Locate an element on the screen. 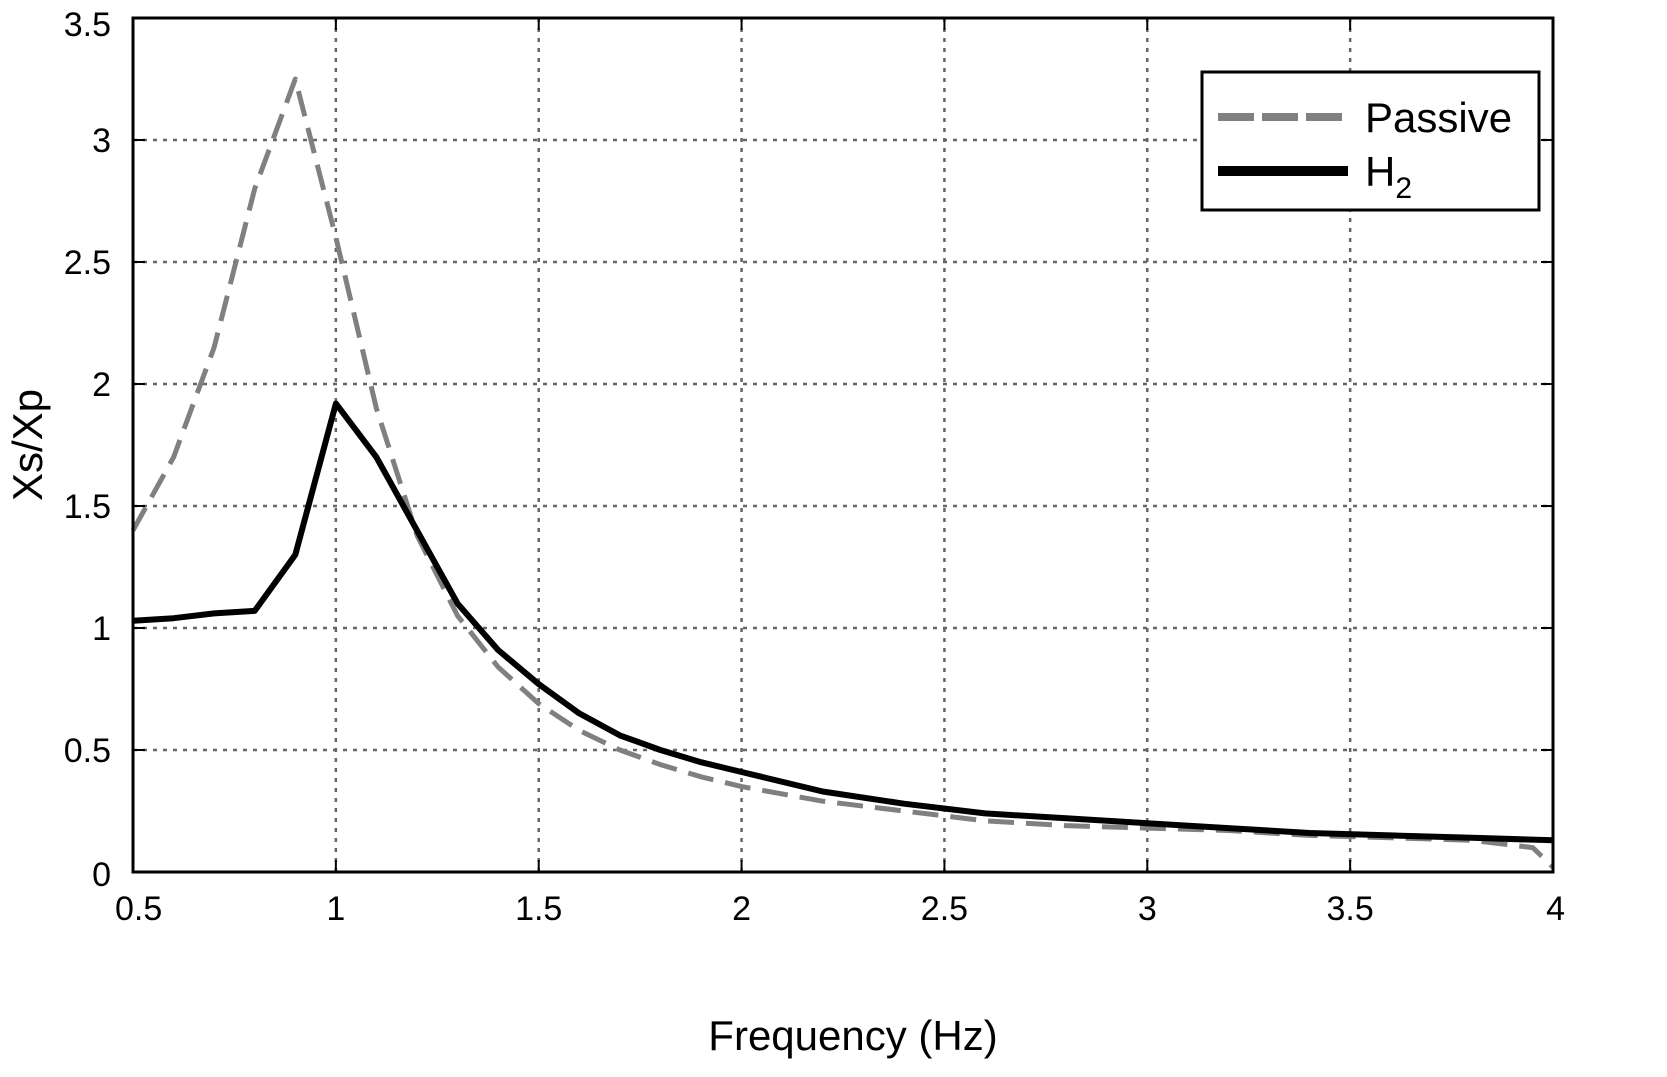 The image size is (1667, 1077). y-tick-label: 1.5 is located at coordinates (87, 507).